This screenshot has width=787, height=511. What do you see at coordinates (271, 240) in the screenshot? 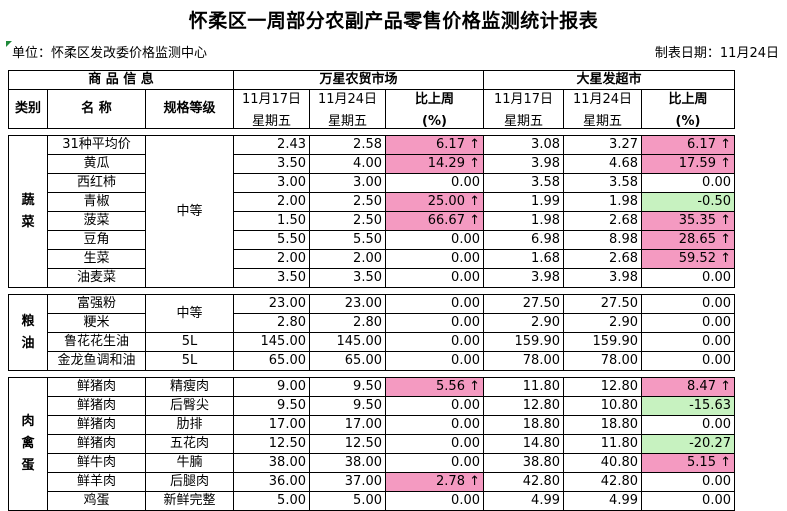
I see `m1-price-prev: 5.50` at bounding box center [271, 240].